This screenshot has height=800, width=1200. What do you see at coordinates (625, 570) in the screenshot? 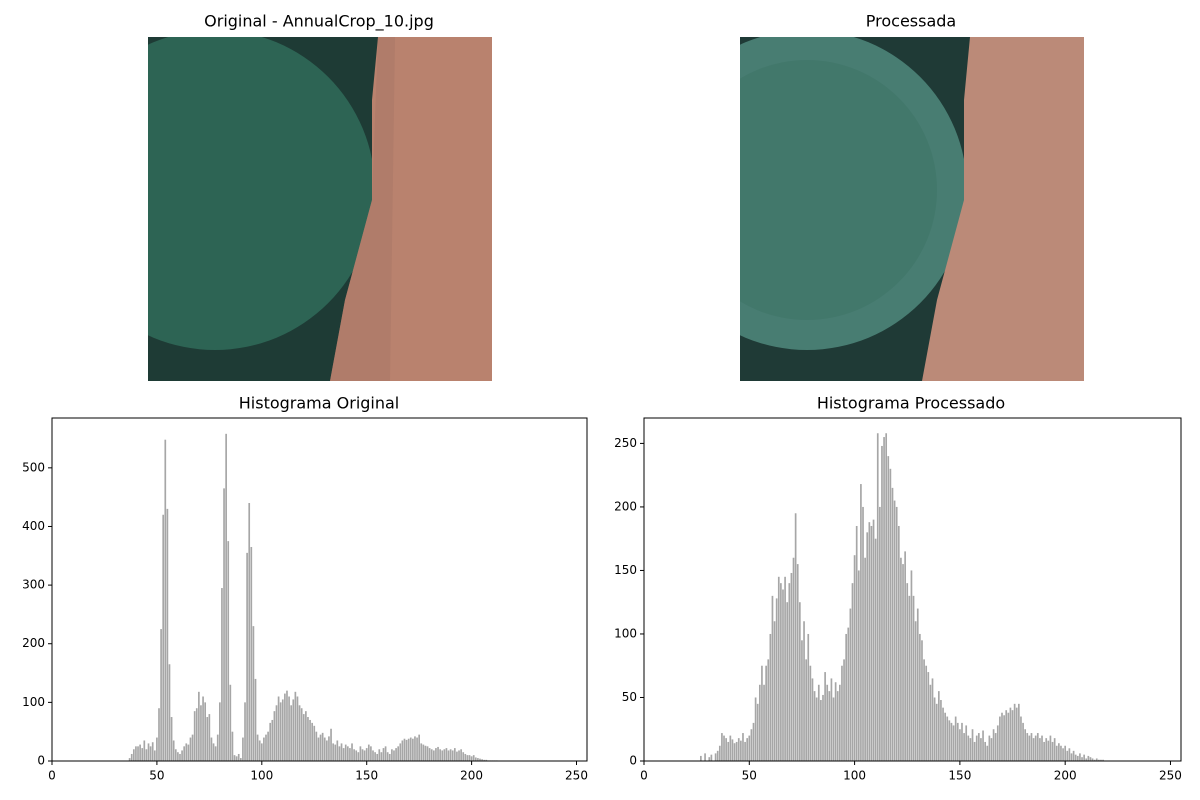
I see `y-tick-label: 150` at bounding box center [625, 570].